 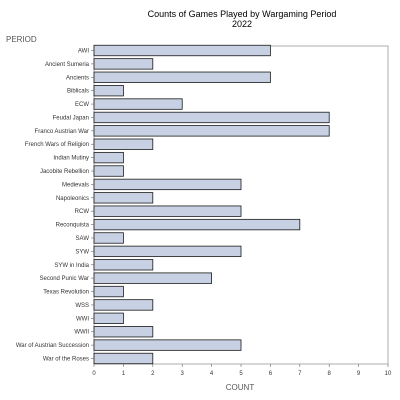 I want to click on bar-jacobite-rebellion, so click(x=108, y=171).